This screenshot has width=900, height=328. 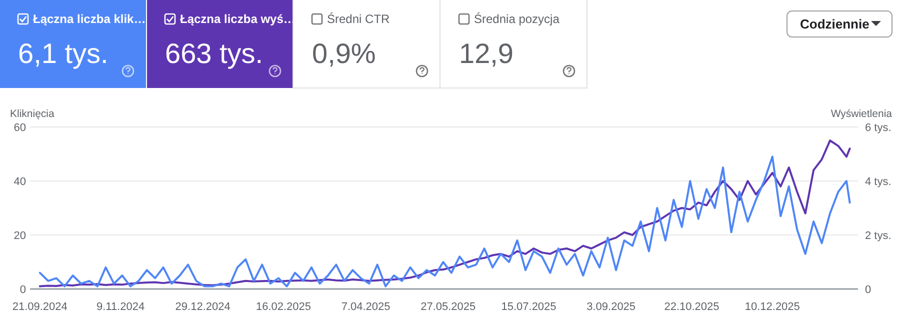 What do you see at coordinates (120, 307) in the screenshot?
I see `x-tick-label: 9.11.2024` at bounding box center [120, 307].